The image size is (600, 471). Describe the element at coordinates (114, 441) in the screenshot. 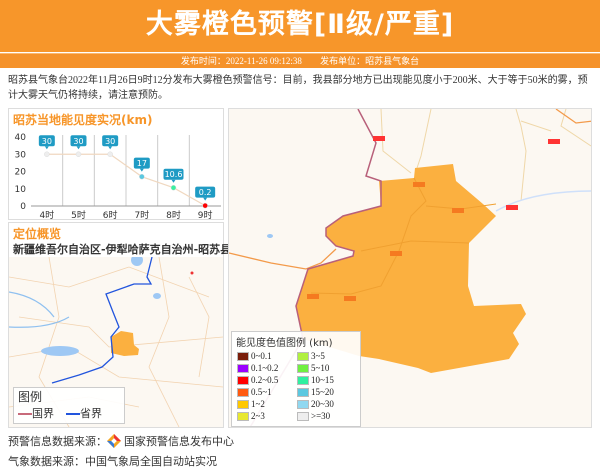

I see `warning-center-logo-icon` at that location.